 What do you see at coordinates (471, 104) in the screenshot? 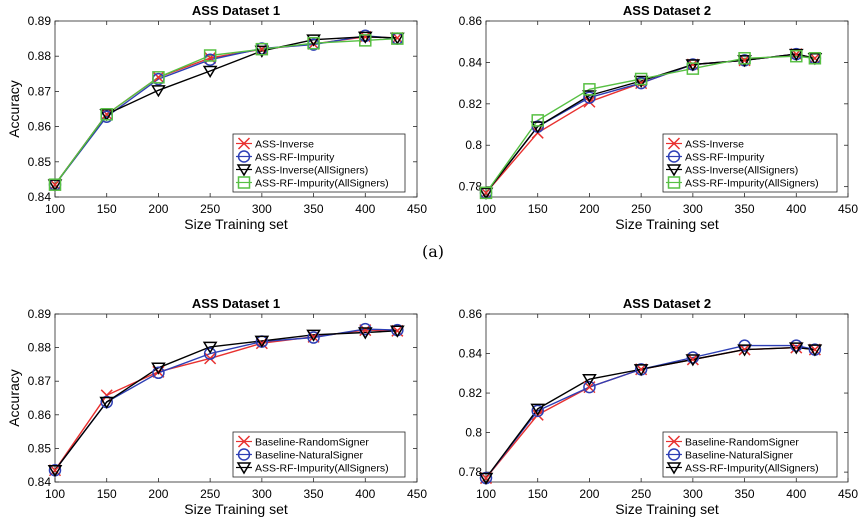
I see `y-tick-label: 0.82` at bounding box center [471, 104].